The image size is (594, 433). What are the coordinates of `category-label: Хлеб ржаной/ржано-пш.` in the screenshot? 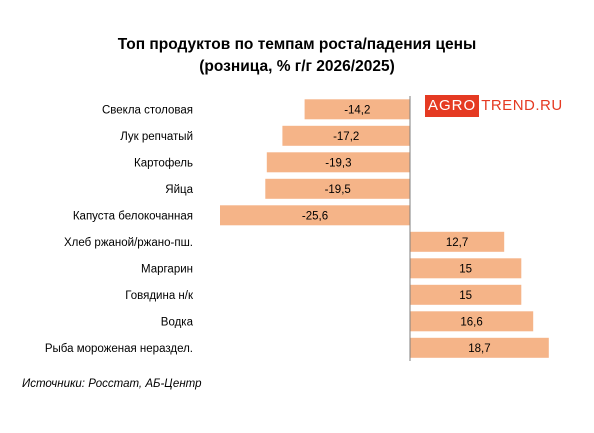 It's located at (128, 243).